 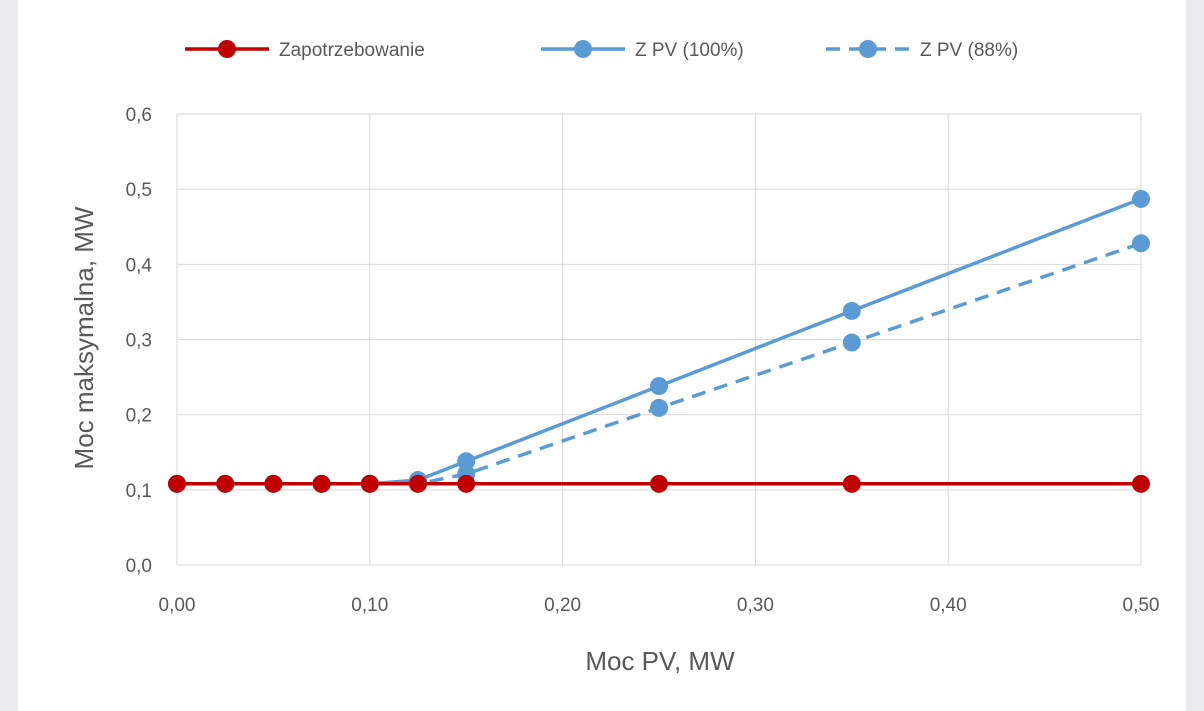 I want to click on y-tick-label: 0,1, so click(x=139, y=491).